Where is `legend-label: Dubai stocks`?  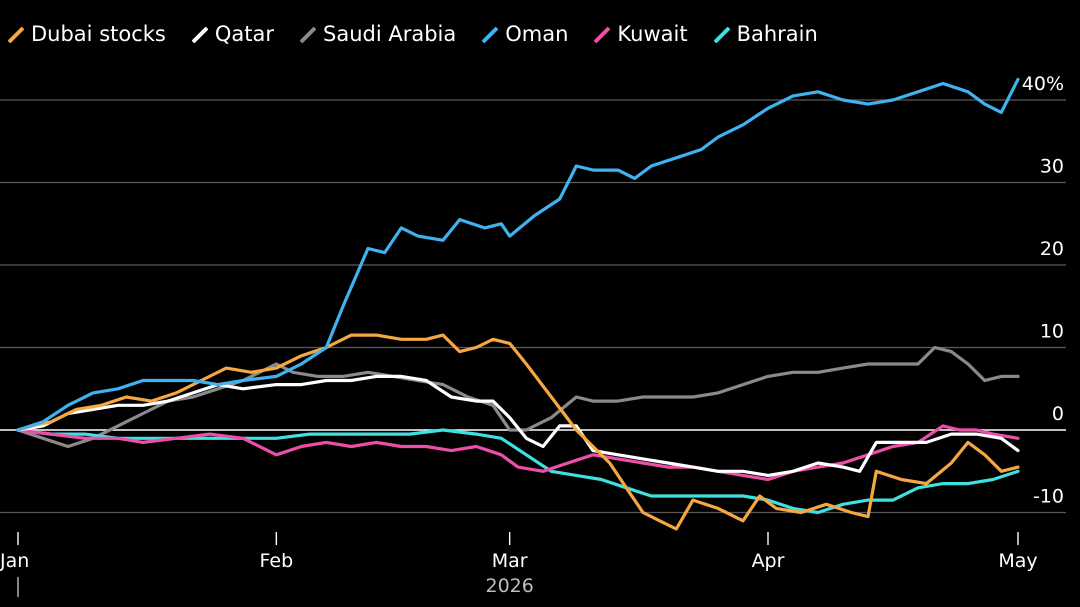 legend-label: Dubai stocks is located at coordinates (98, 34).